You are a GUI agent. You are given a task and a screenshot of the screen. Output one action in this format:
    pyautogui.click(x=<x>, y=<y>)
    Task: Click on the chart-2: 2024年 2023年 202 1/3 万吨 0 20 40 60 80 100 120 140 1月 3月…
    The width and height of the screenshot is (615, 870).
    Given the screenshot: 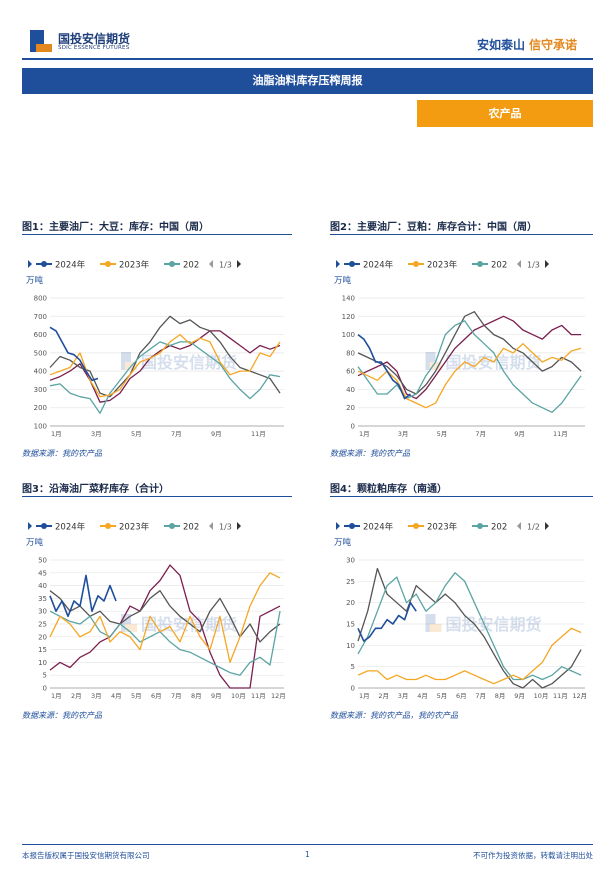 What is the action you would take?
    pyautogui.click(x=459, y=349)
    